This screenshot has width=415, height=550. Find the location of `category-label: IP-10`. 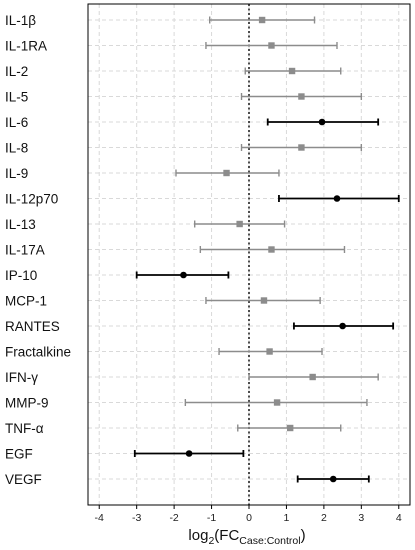

category-label: IP-10 is located at coordinates (21, 275).